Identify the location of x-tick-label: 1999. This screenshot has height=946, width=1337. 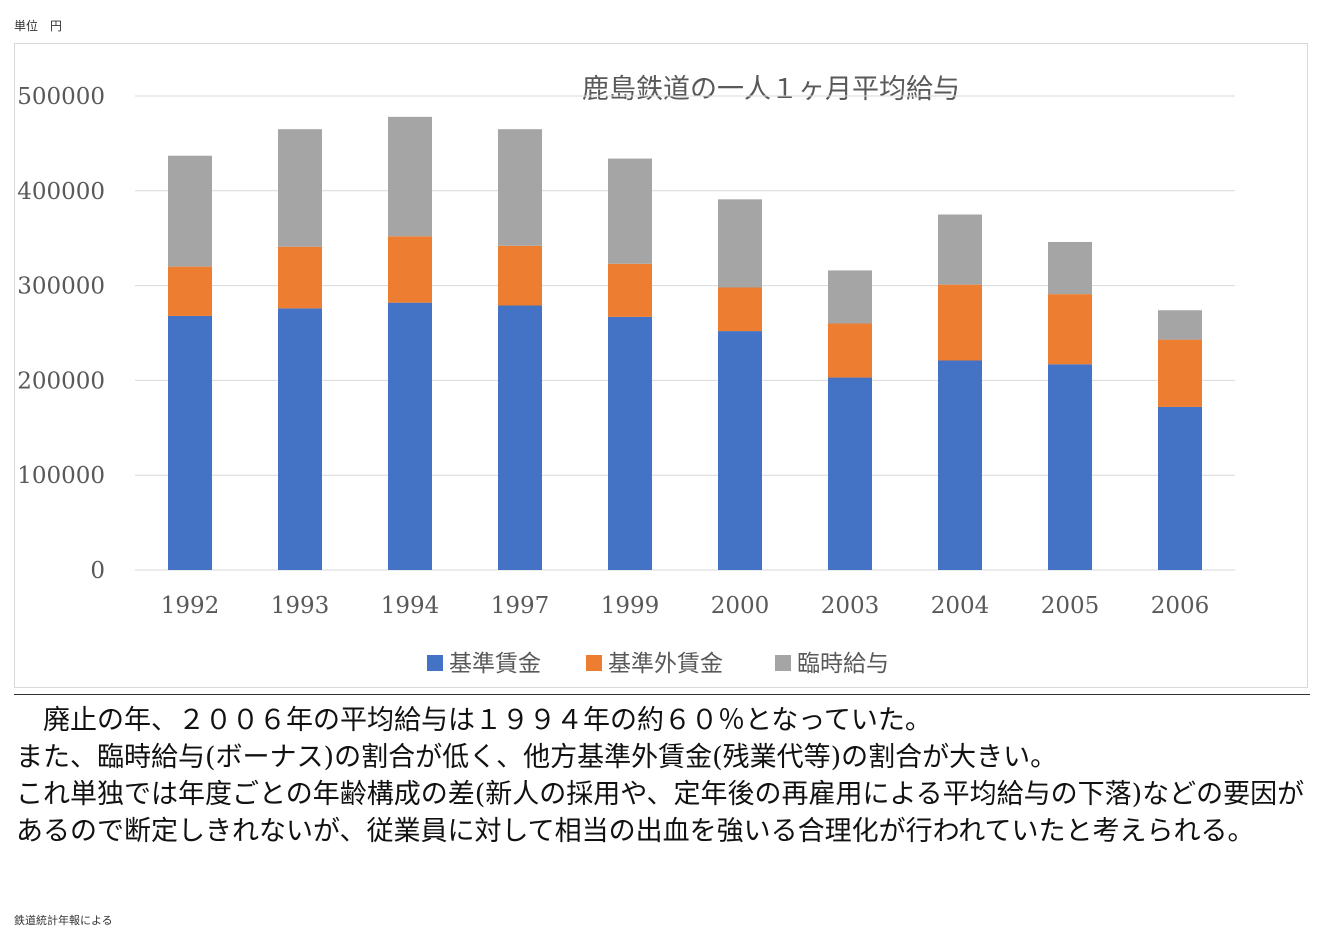
(630, 606).